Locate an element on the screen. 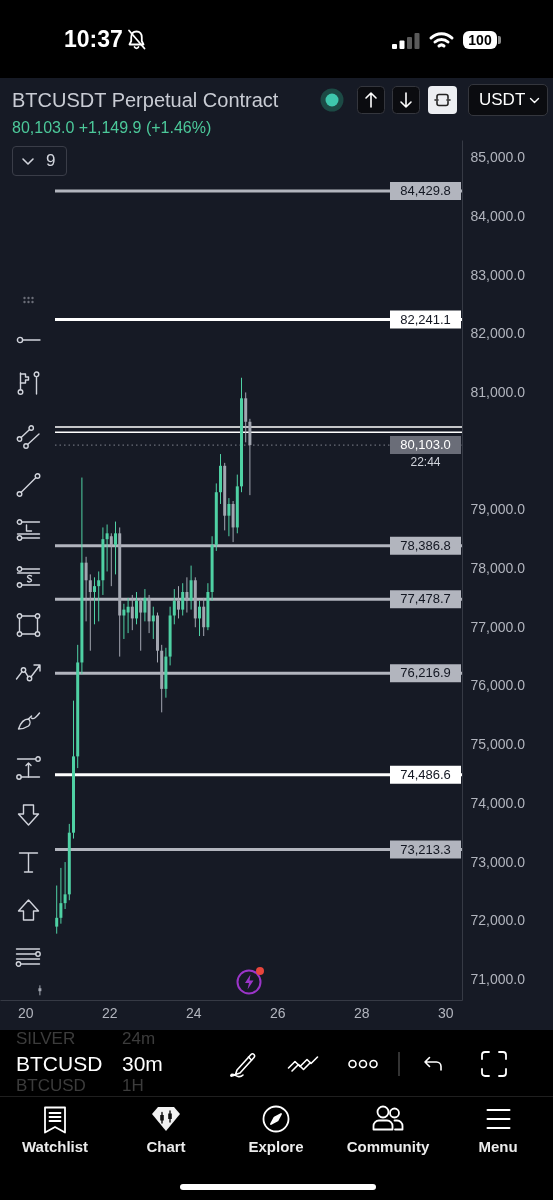 Image resolution: width=553 pixels, height=1200 pixels. text: Explore is located at coordinates (276, 1147).